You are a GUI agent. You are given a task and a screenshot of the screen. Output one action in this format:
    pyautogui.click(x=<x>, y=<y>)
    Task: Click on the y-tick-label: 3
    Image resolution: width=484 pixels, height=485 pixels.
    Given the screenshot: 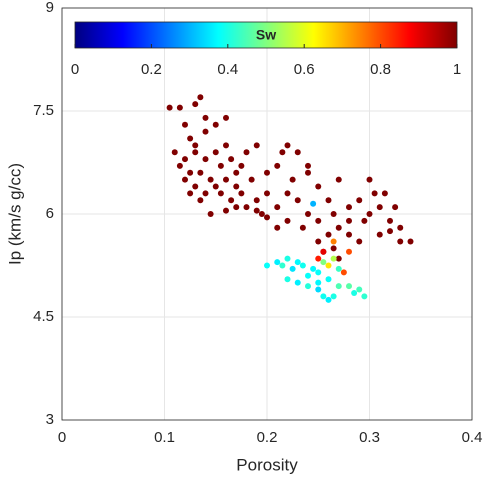 What is the action you would take?
    pyautogui.click(x=50, y=419)
    